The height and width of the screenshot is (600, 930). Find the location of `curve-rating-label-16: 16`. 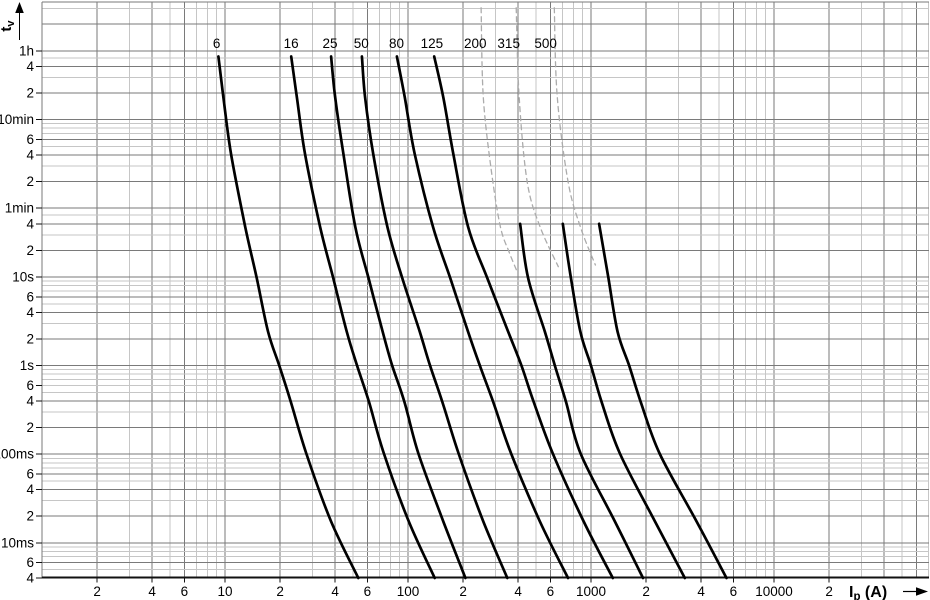

curve-rating-label-16: 16 is located at coordinates (291, 43).